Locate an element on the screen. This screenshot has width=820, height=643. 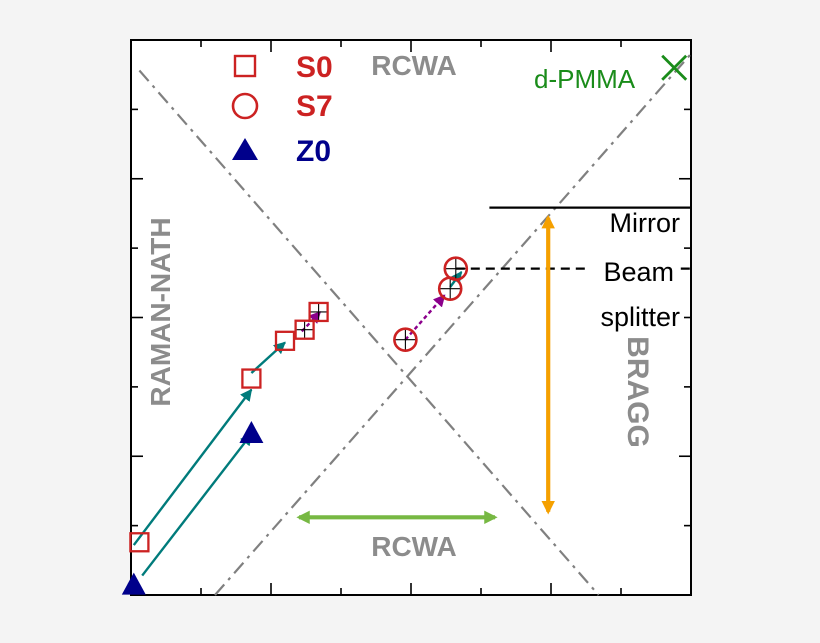
bragg-label: BRAGG is located at coordinates (637, 392).